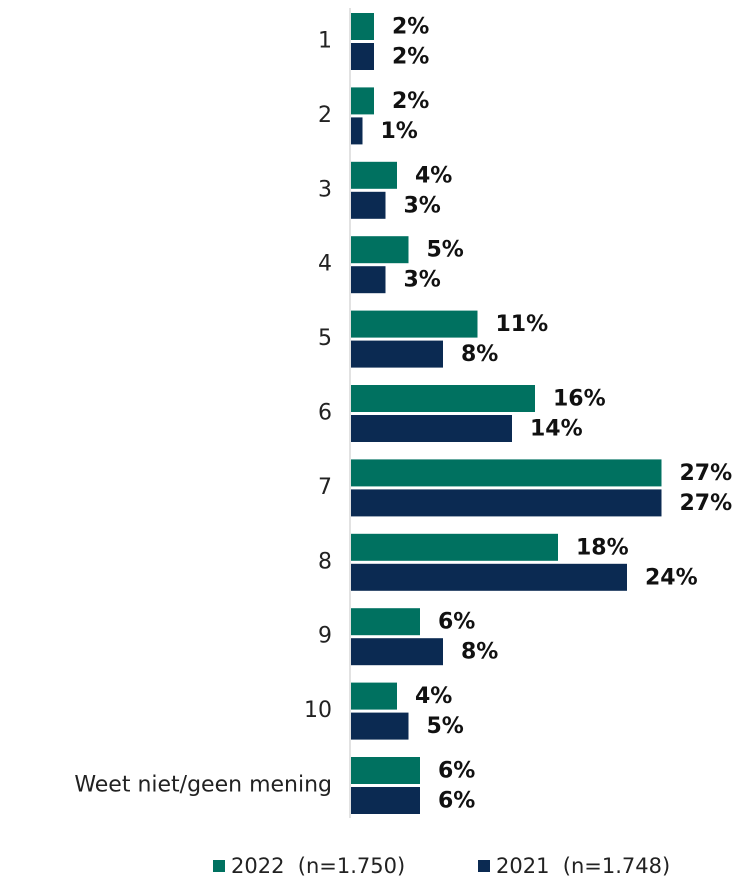  I want to click on legend-label: 2022 (n=1.750), so click(318, 866).